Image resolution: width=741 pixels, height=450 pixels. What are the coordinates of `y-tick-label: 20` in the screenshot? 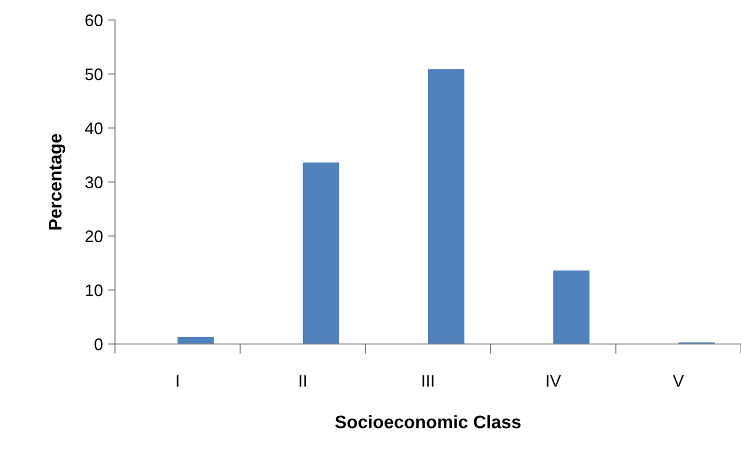 It's located at (94, 236).